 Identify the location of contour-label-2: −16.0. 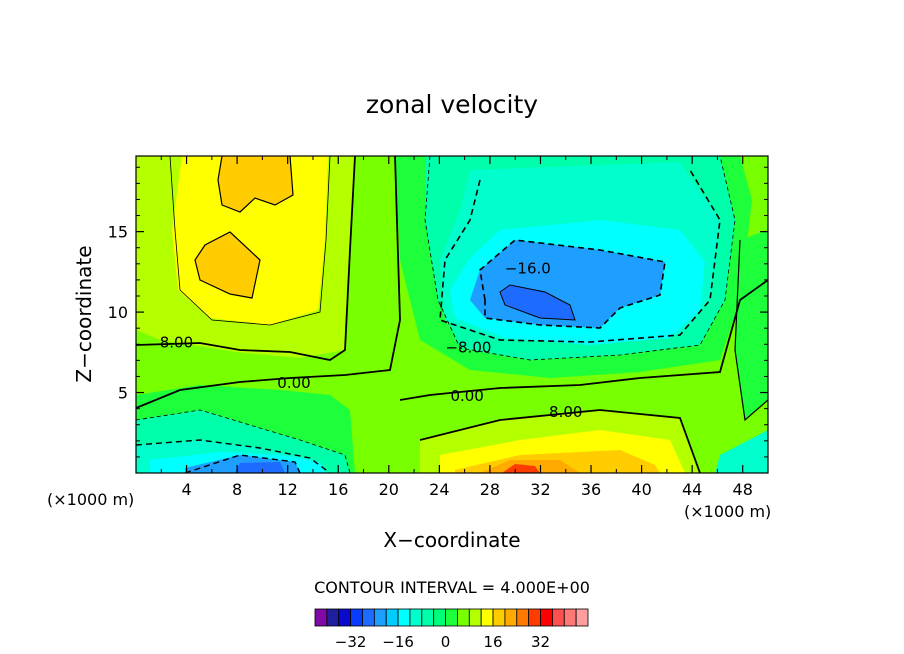
(528, 269).